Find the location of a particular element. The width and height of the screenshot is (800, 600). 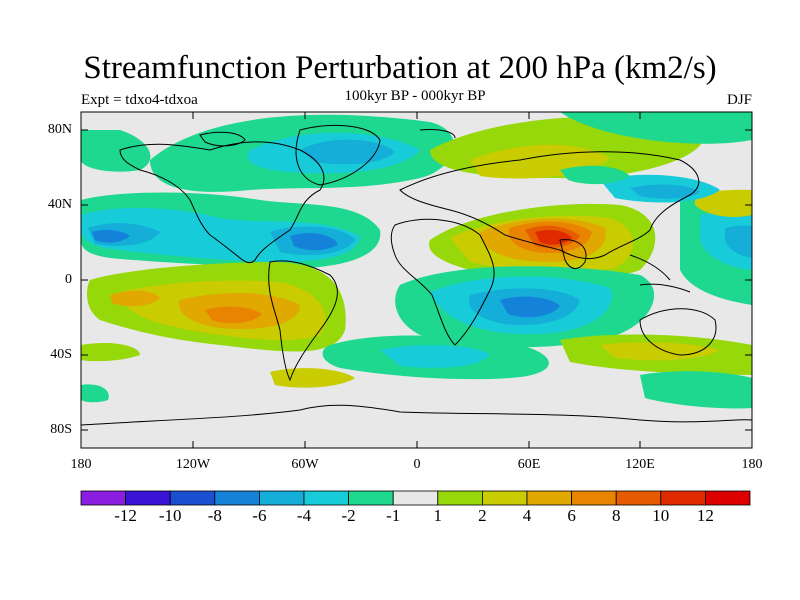

colorbar-boxes is located at coordinates (415, 498).